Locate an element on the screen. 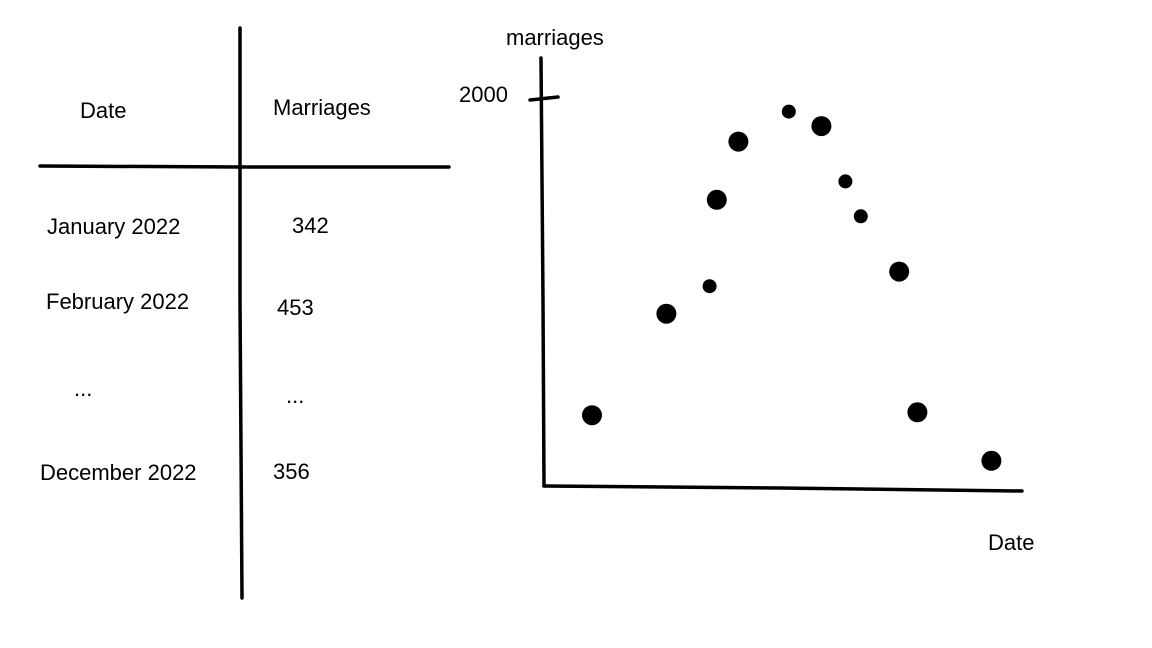  table-row-1-marriages: 342 is located at coordinates (310, 225).